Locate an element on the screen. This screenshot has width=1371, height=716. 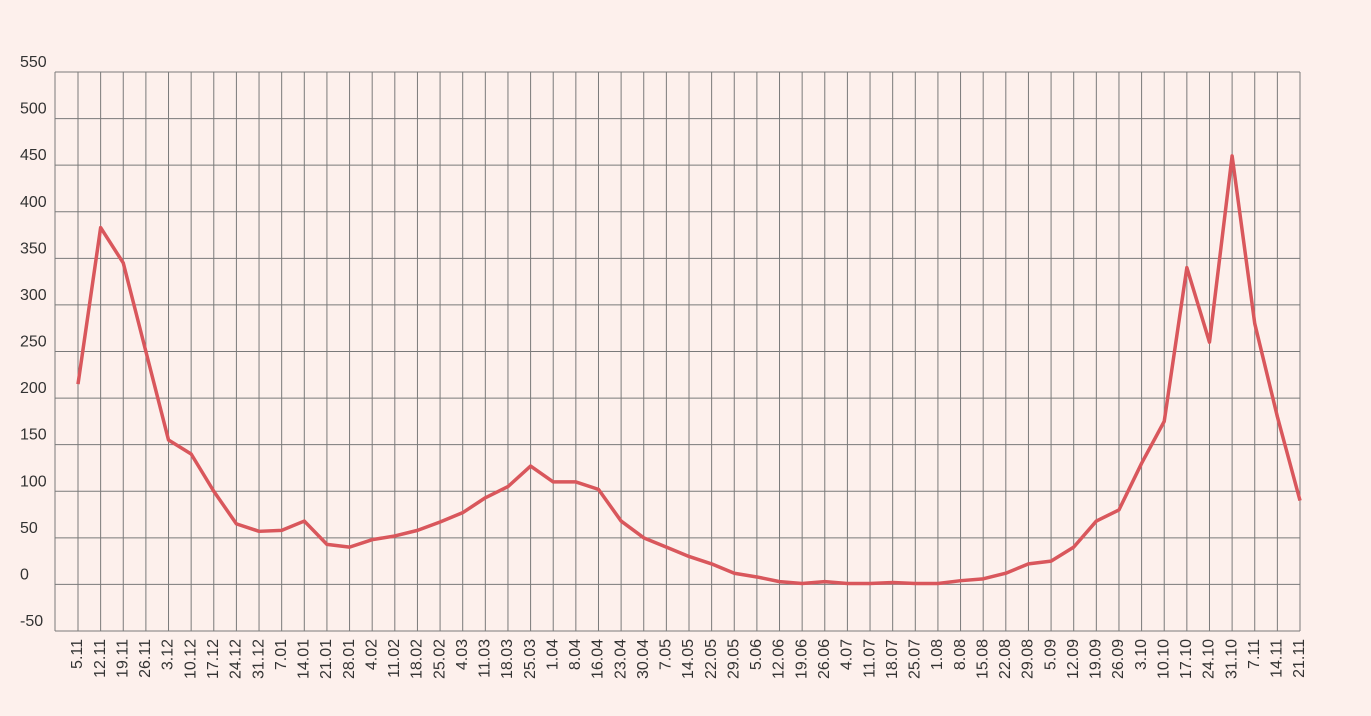
x-tick-label: 12.11 is located at coordinates (100, 658).